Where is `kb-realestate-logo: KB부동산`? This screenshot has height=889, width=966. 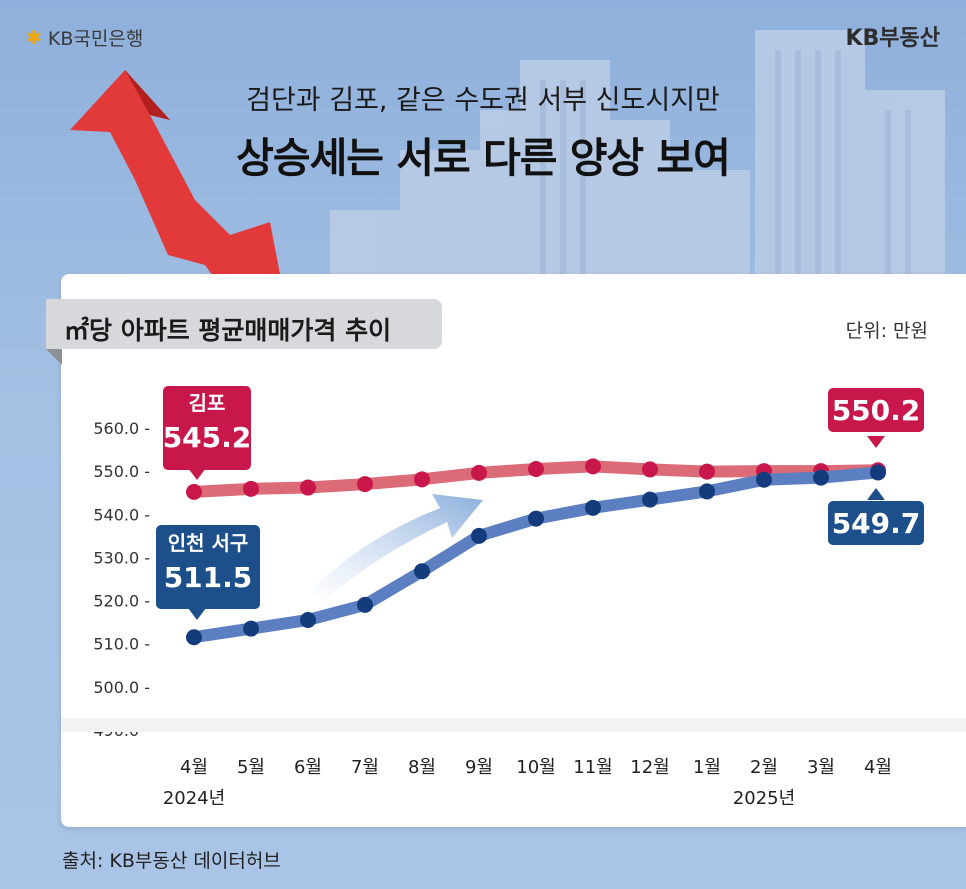
kb-realestate-logo: KB부동산 is located at coordinates (892, 36).